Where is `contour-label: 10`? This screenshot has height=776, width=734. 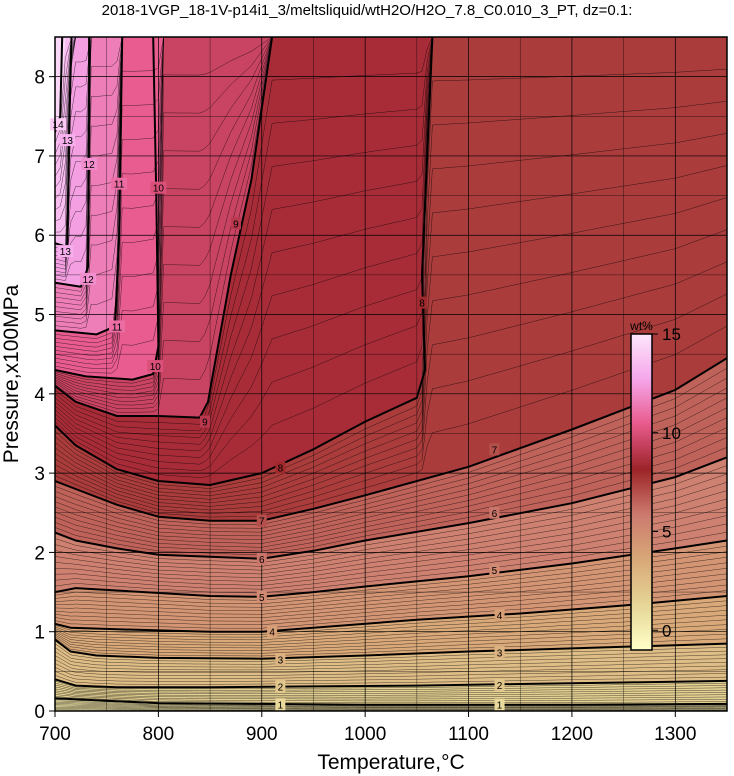 contour-label: 10 is located at coordinates (155, 366).